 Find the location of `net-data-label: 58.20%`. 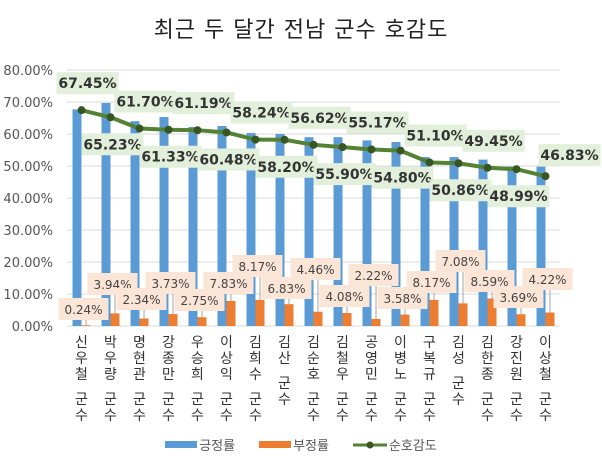

net-data-label: 58.20% is located at coordinates (286, 168).